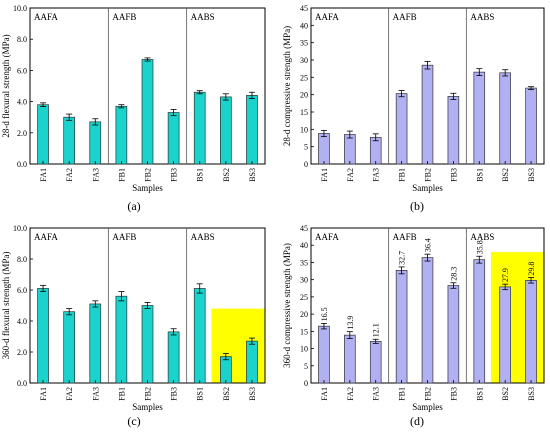 Image resolution: width=550 pixels, height=436 pixels. Describe the element at coordinates (324, 314) in the screenshot. I see `data-label: 16.5` at that location.